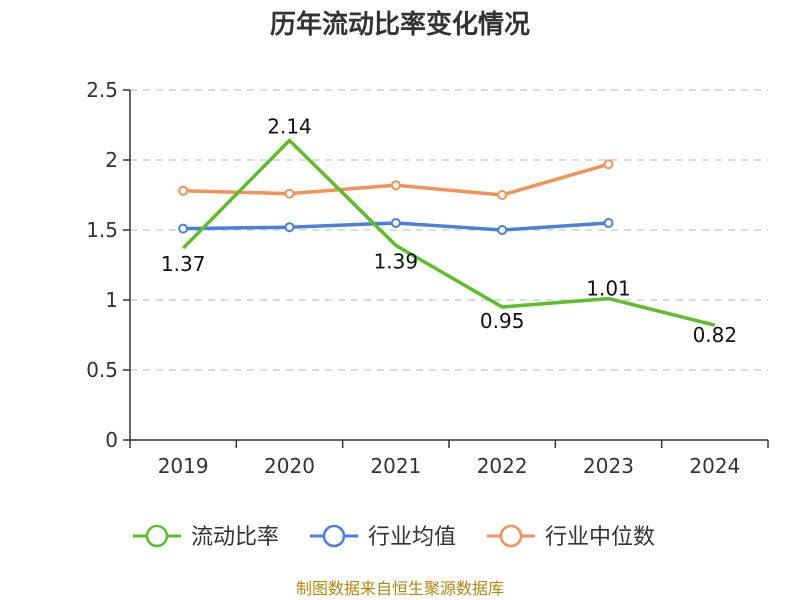 The image size is (800, 600). What do you see at coordinates (715, 335) in the screenshot?
I see `data-label: 0.82` at bounding box center [715, 335].